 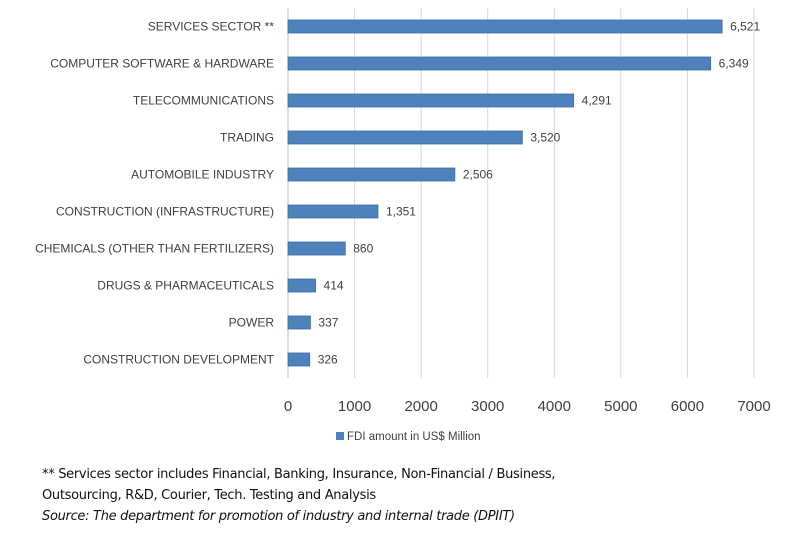 I want to click on category-label: CONSTRUCTION DEVELOPMENT, so click(x=178, y=360).